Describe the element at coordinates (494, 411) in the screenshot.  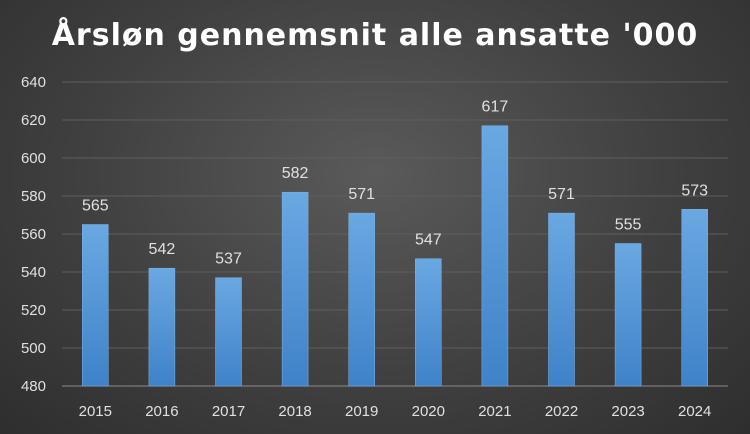
I see `x-tick-label-2021: 2021` at that location.